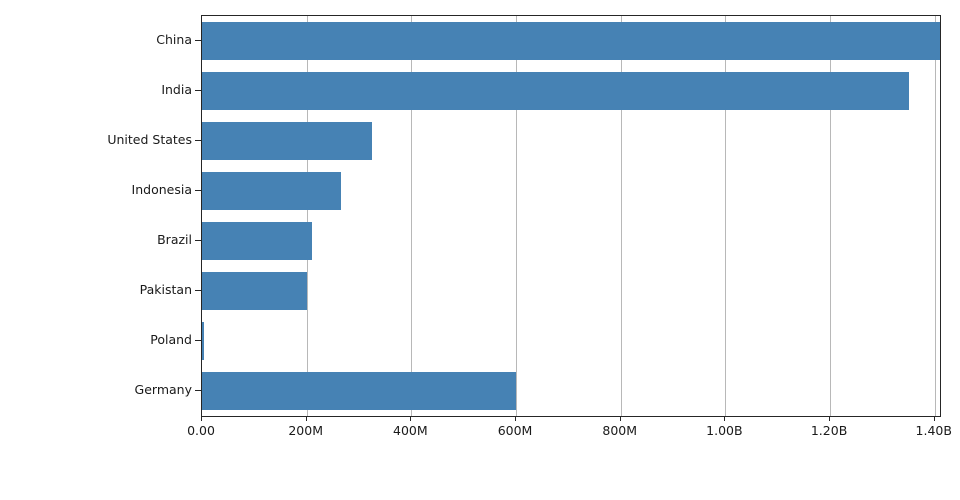 Image resolution: width=960 pixels, height=500 pixels. Describe the element at coordinates (149, 139) in the screenshot. I see `y-tick-label: United States` at that location.